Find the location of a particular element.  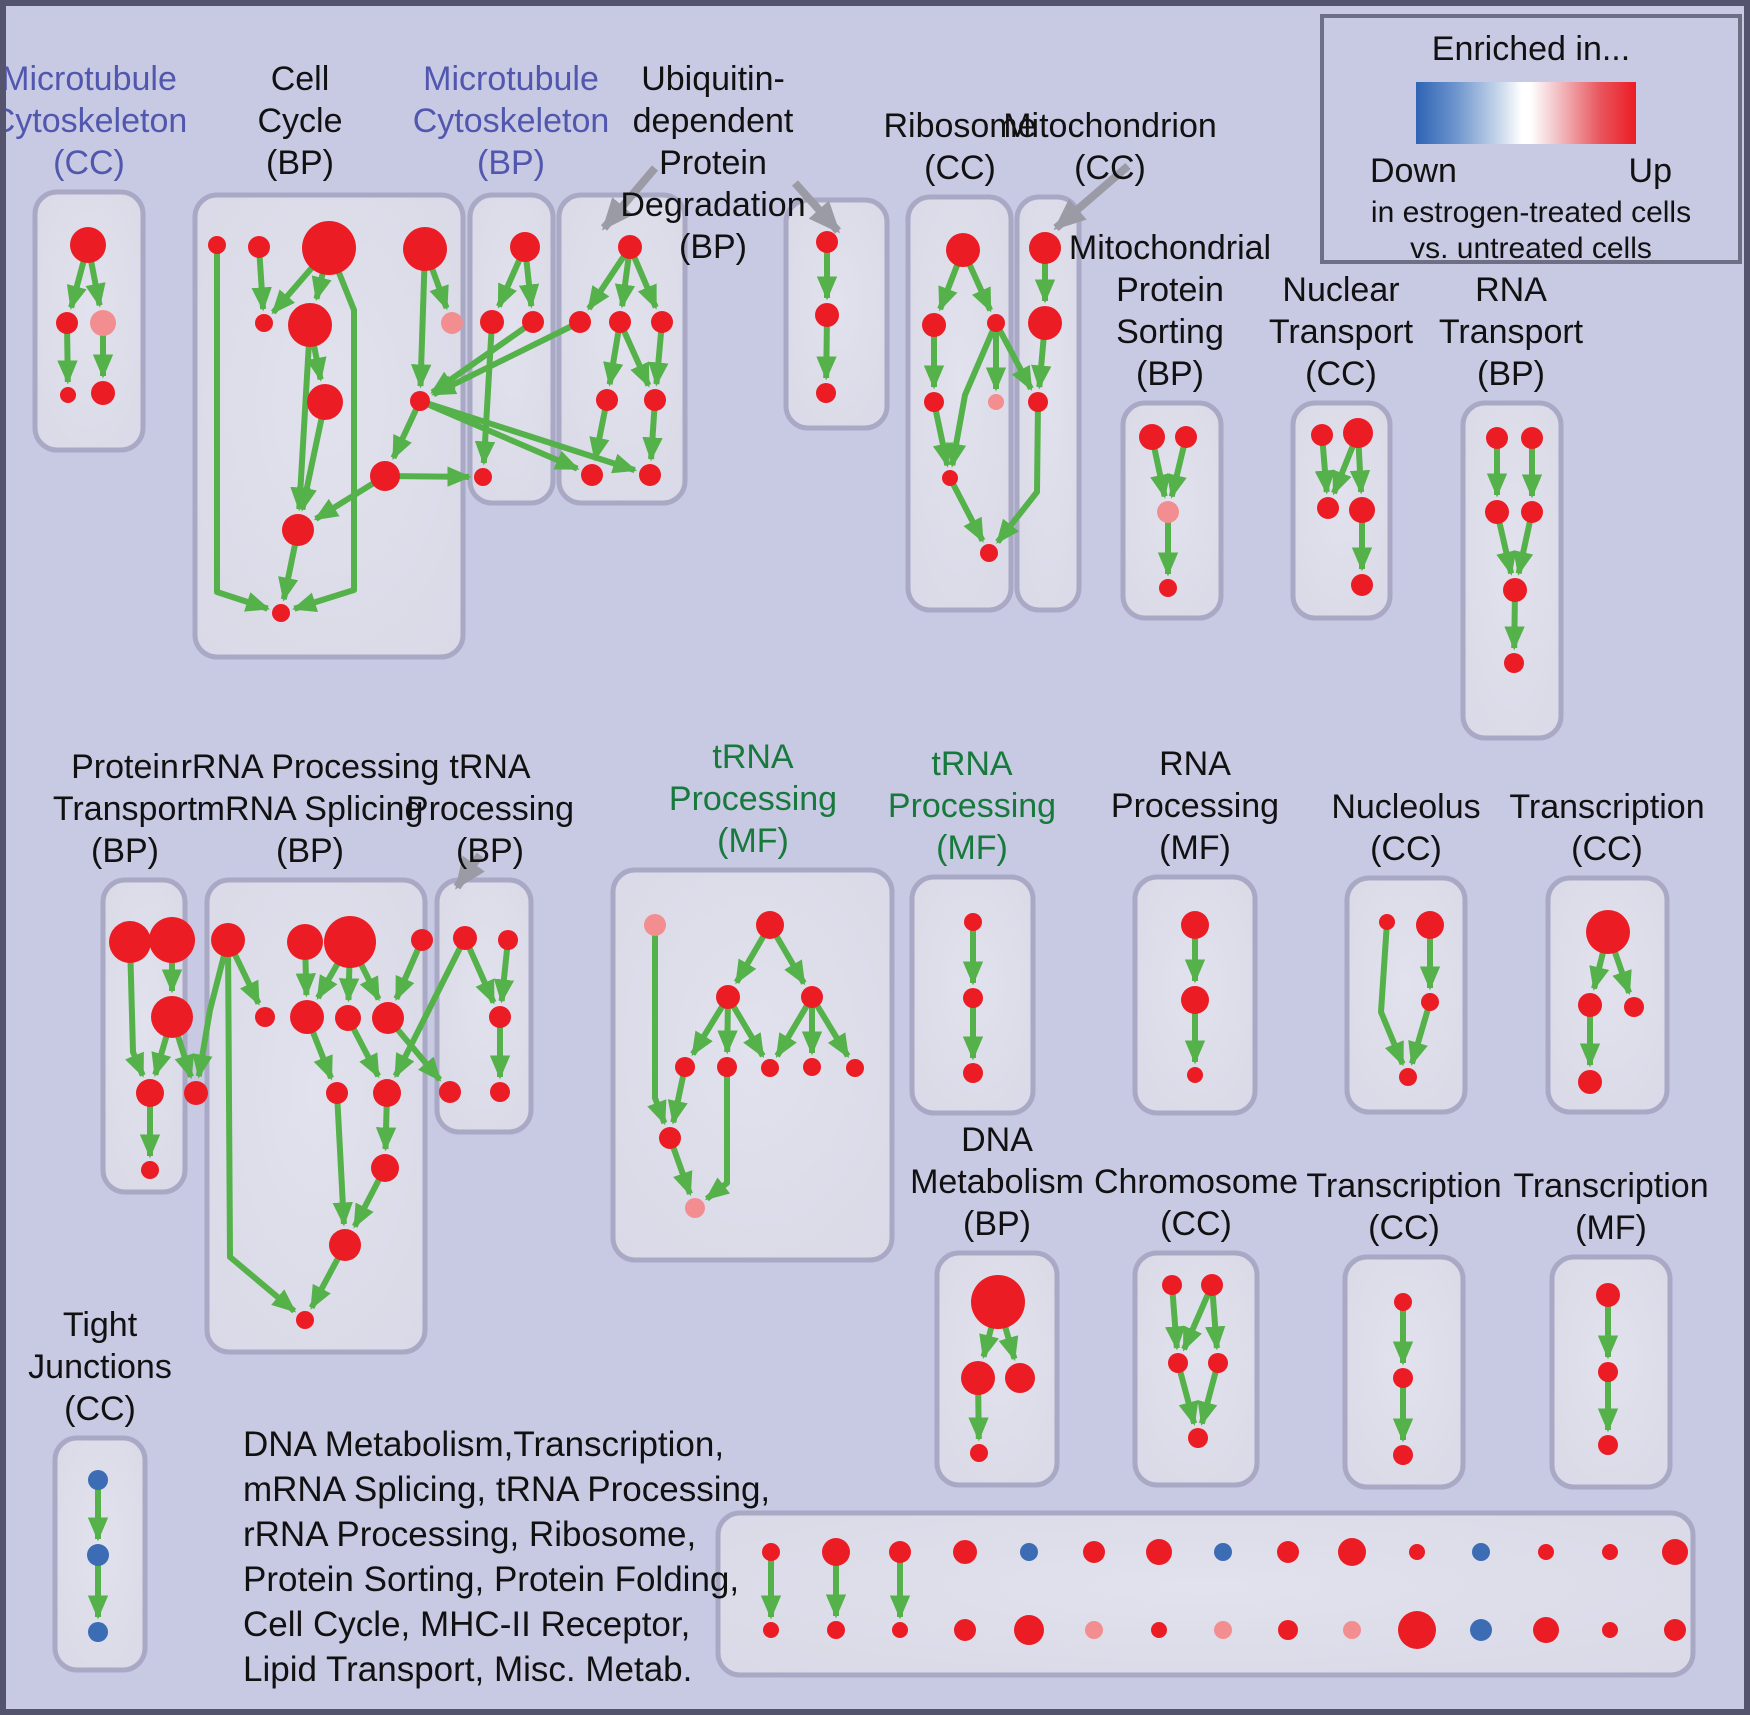

edge-V1-V13 is located at coordinates (261, 1126).